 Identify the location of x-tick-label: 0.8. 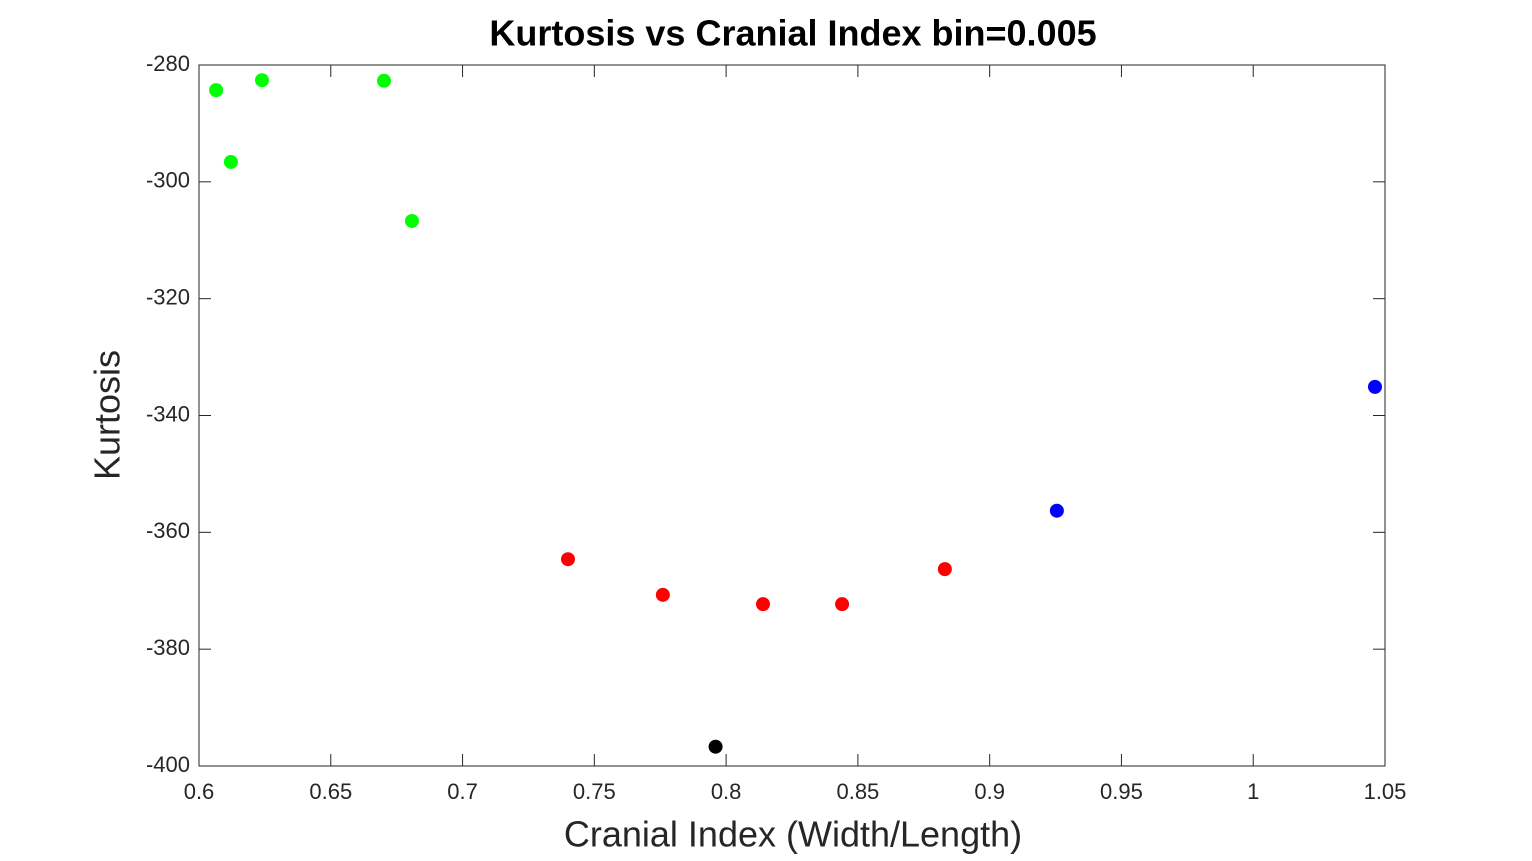
(726, 791).